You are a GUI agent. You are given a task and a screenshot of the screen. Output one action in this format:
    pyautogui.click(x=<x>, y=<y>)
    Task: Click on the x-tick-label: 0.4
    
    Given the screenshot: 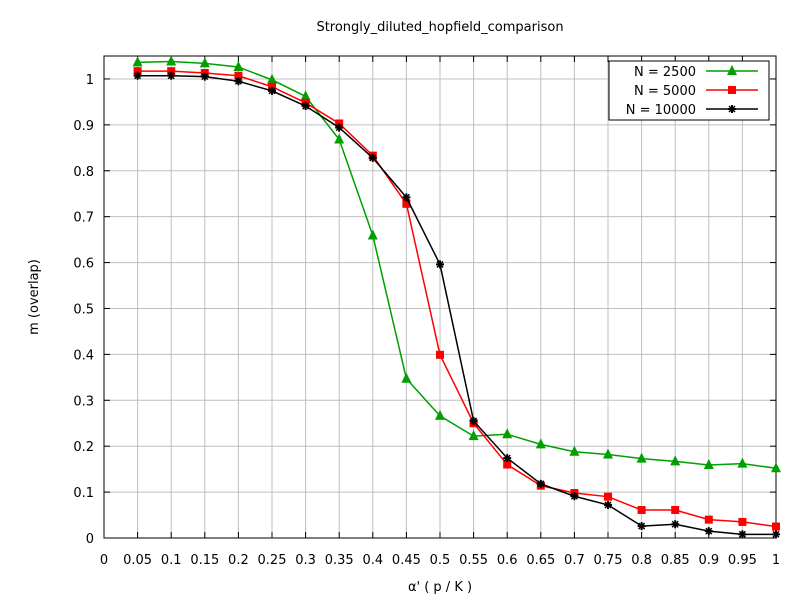 What is the action you would take?
    pyautogui.click(x=372, y=560)
    